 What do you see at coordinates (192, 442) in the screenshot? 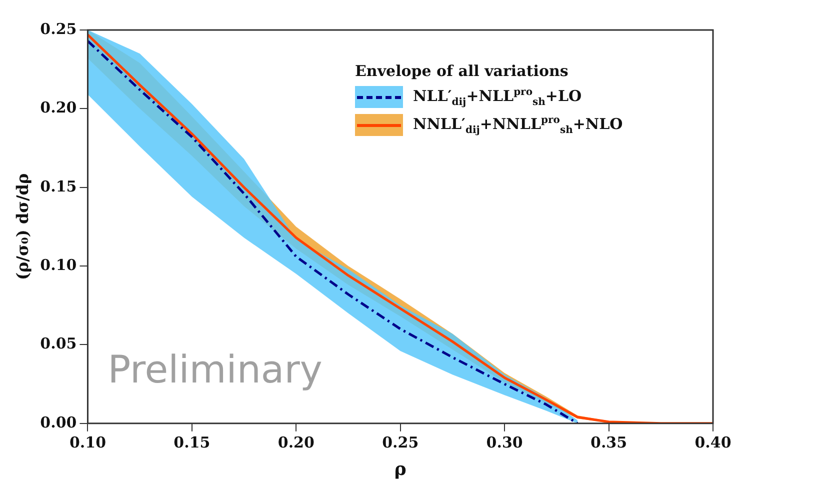
I see `x-tick-label: 0.15` at bounding box center [192, 442].